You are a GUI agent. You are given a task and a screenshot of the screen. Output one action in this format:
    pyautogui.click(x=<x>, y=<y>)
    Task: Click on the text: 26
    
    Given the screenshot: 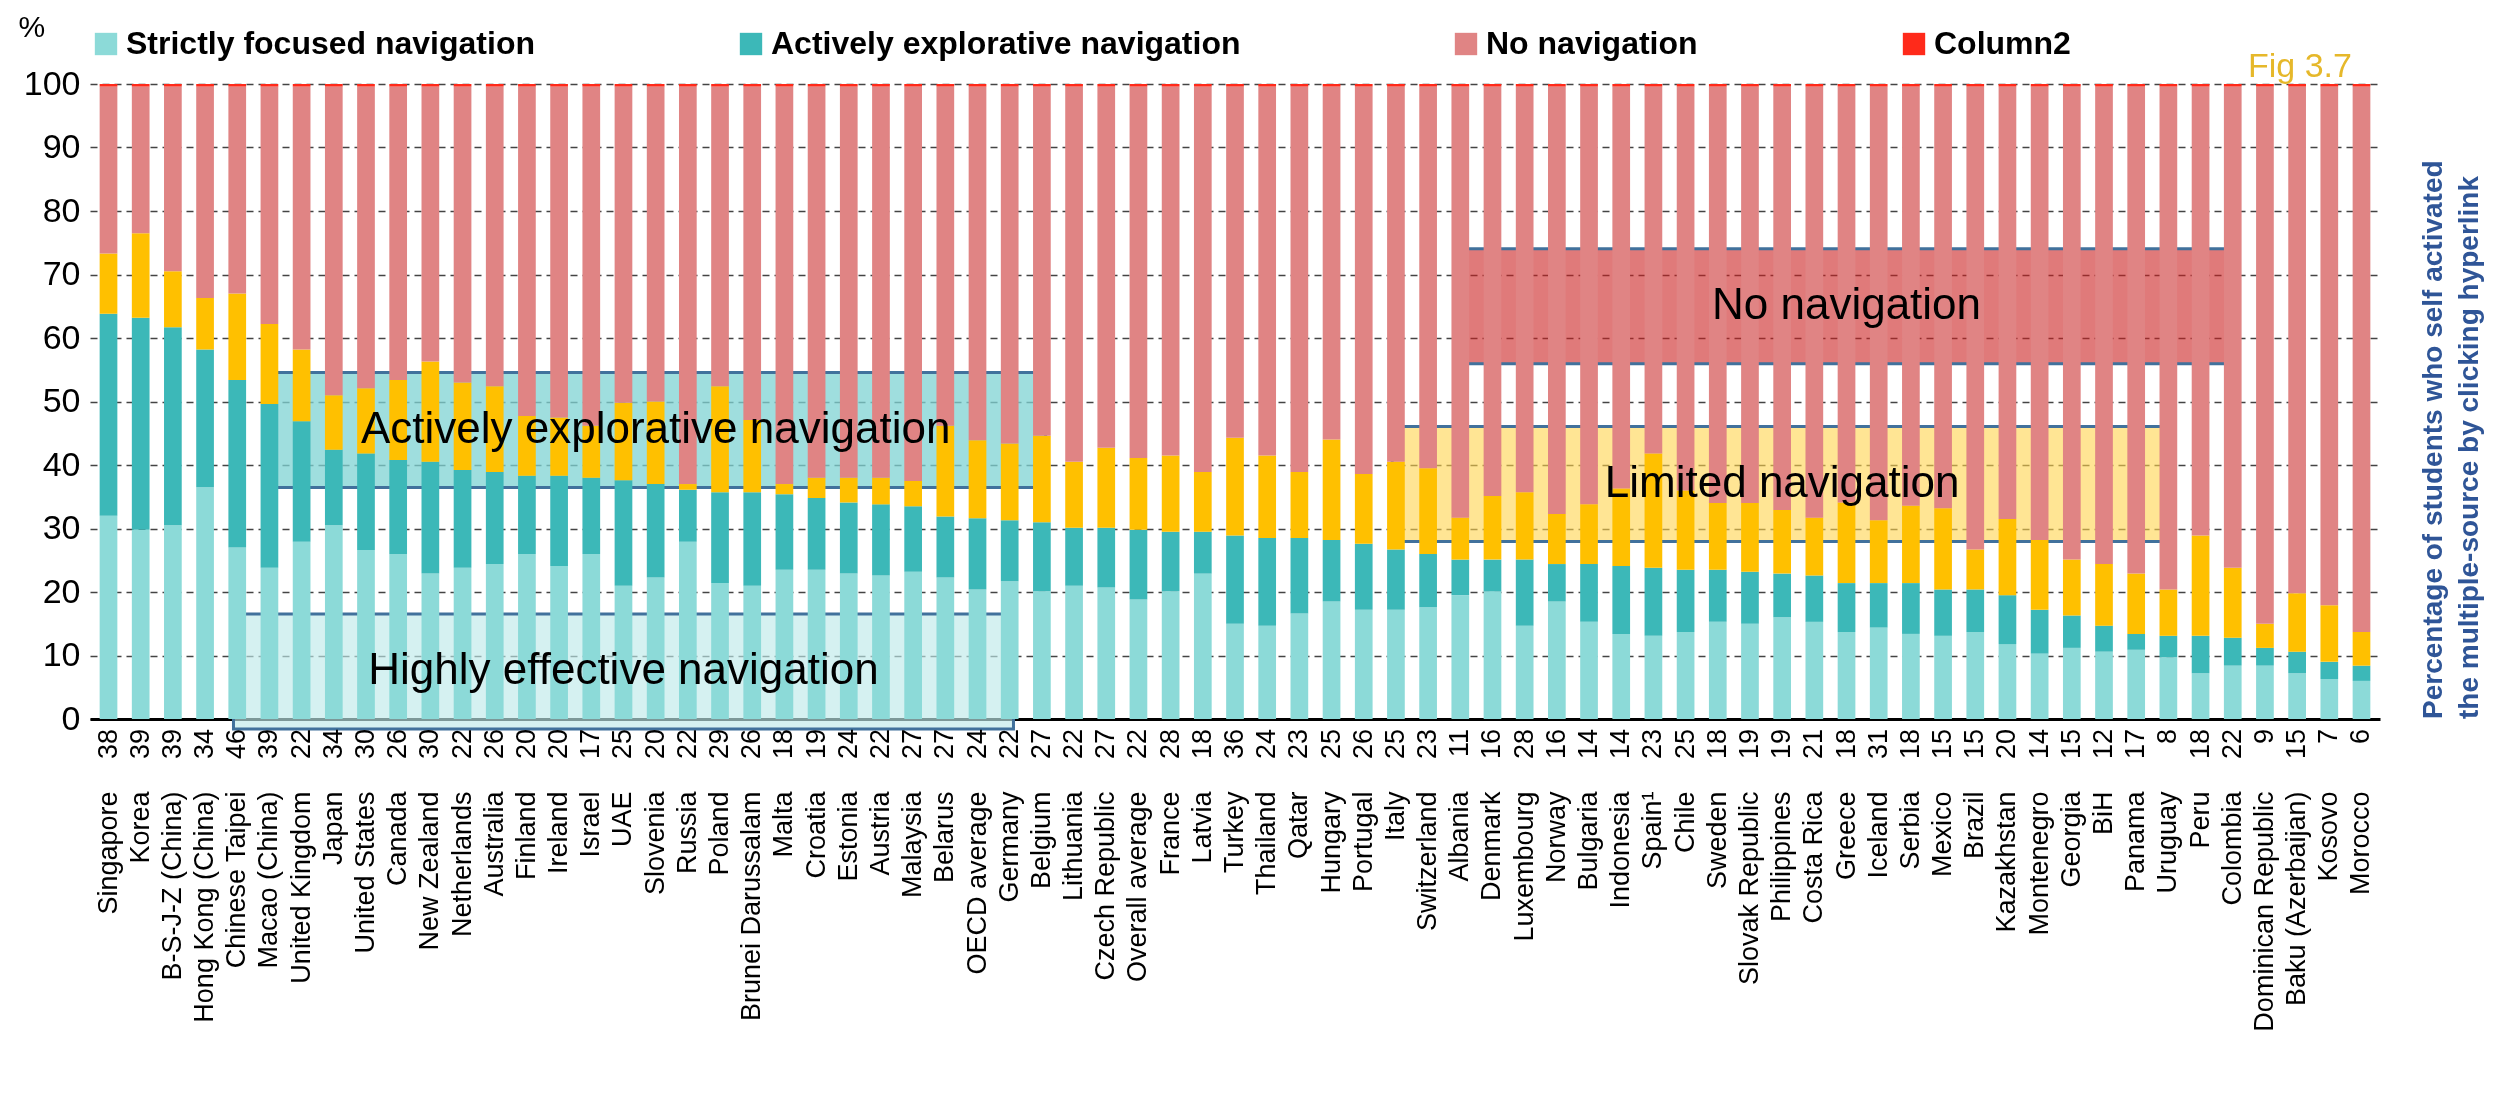 What is the action you would take?
    pyautogui.click(x=493, y=744)
    